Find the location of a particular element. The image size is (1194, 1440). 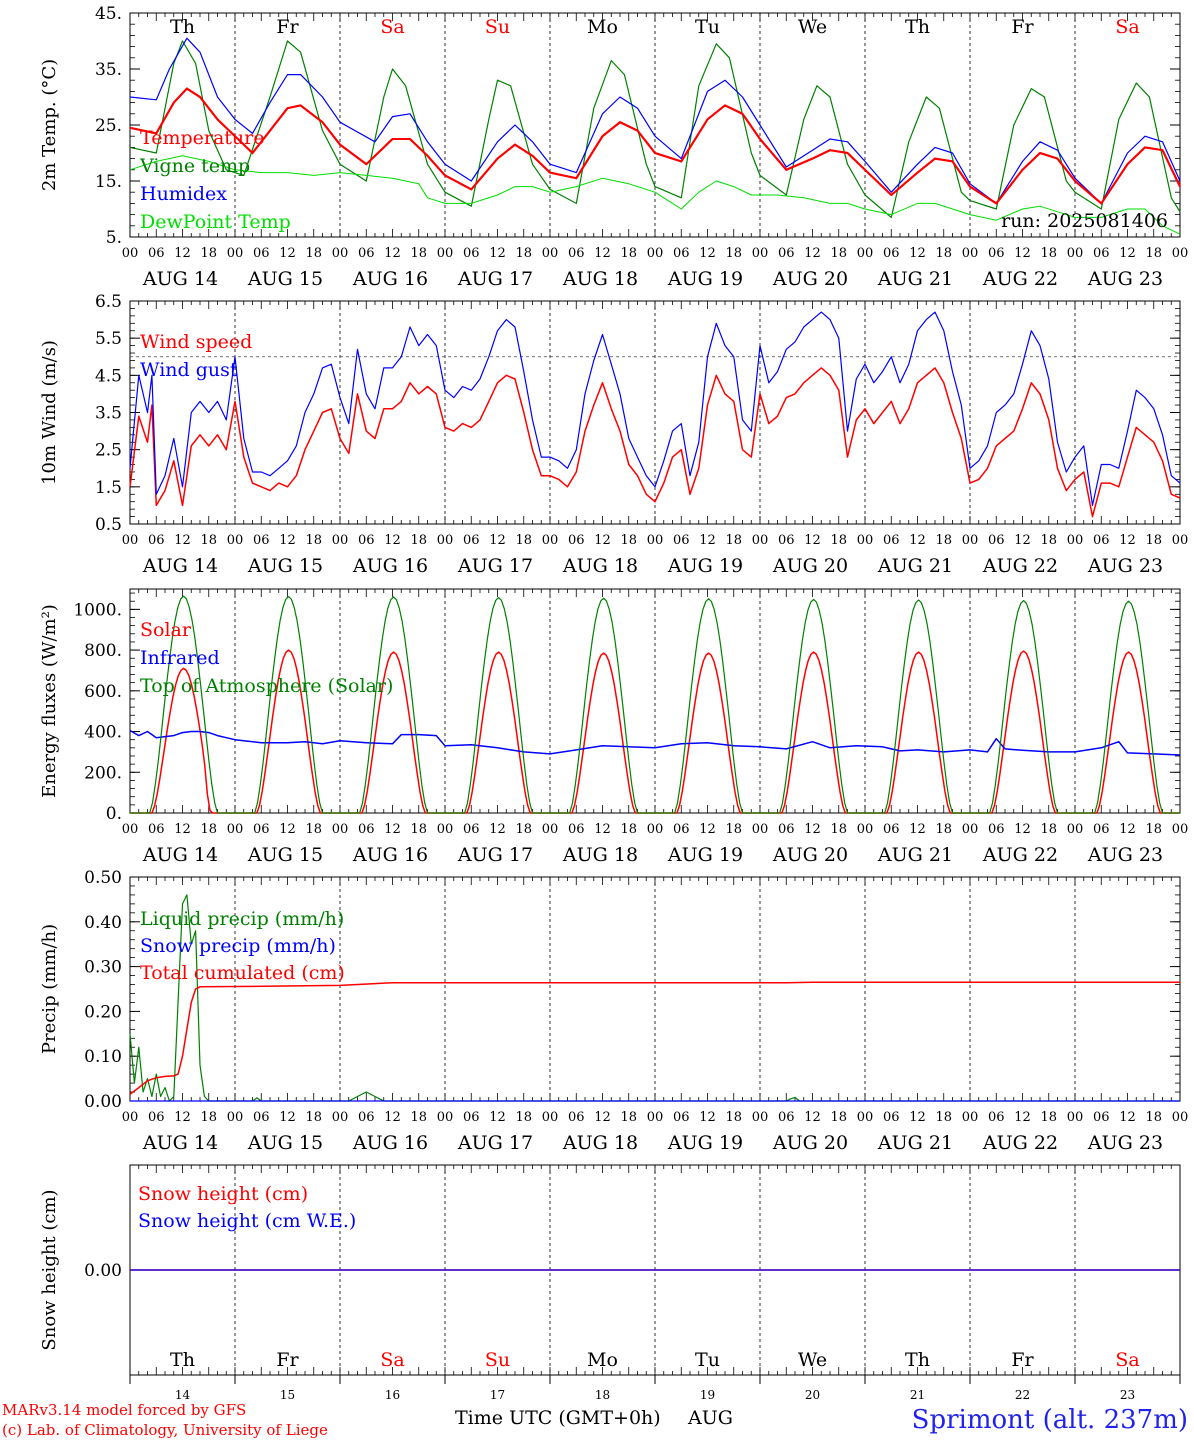

y-tick-label: 4.5 is located at coordinates (108, 376).